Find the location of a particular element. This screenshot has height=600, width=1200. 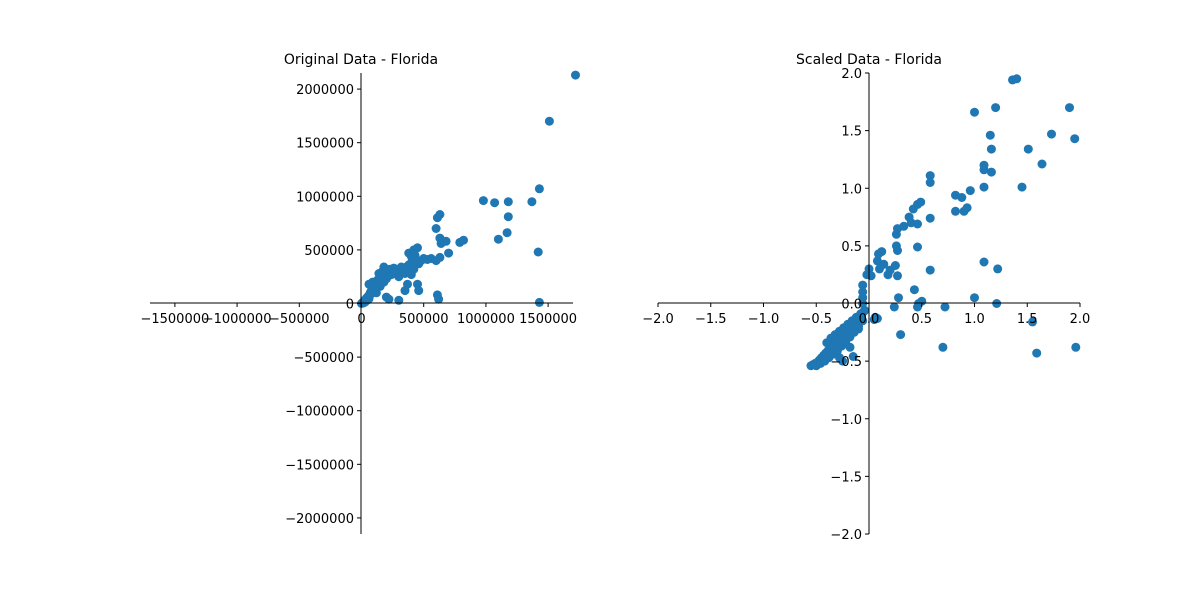

points-original is located at coordinates (468, 189).